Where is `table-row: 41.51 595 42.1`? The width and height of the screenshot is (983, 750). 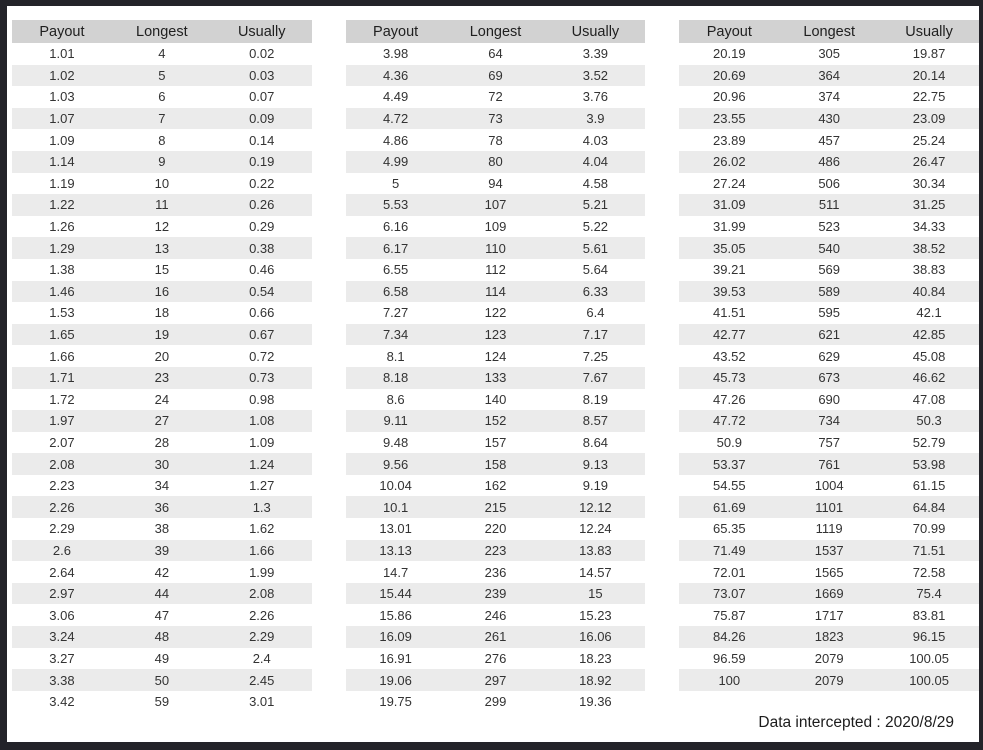
table-row: 41.51 595 42.1 is located at coordinates (829, 313).